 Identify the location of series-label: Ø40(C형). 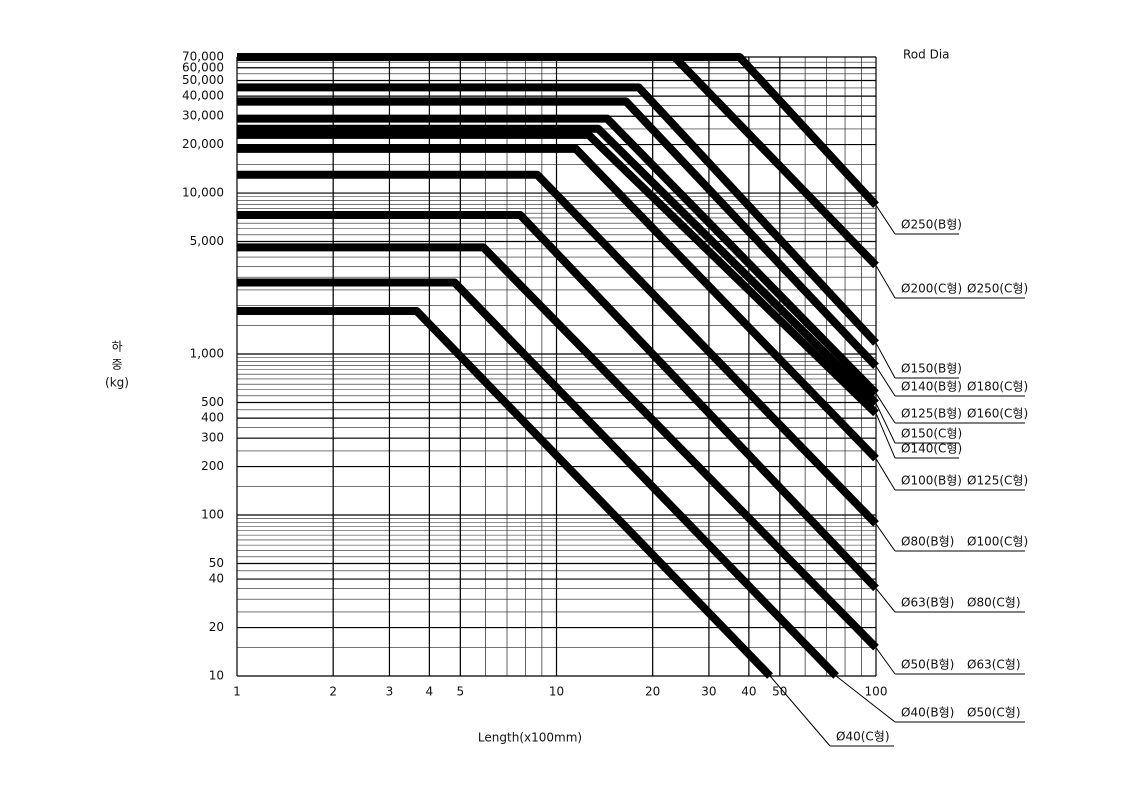
(863, 737).